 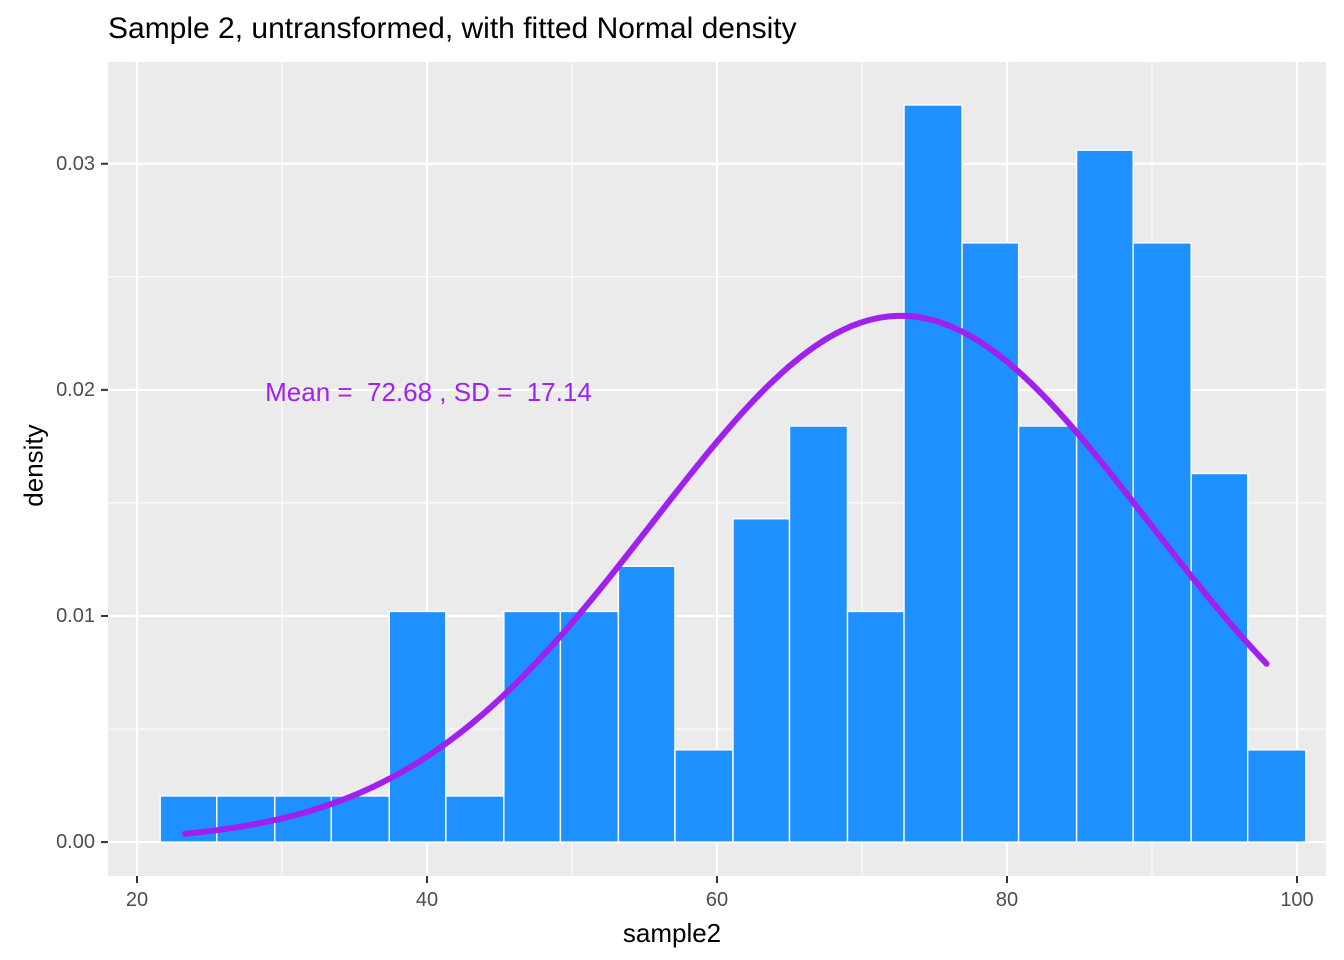 What do you see at coordinates (75, 616) in the screenshot?
I see `y-tick-label: 0.01` at bounding box center [75, 616].